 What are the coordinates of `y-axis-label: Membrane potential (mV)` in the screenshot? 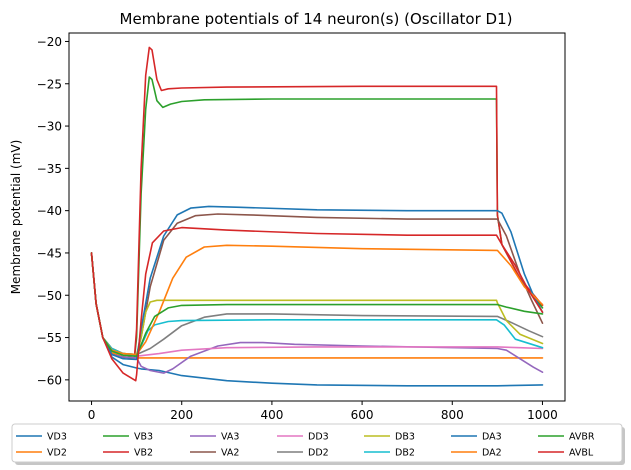 It's located at (16, 217).